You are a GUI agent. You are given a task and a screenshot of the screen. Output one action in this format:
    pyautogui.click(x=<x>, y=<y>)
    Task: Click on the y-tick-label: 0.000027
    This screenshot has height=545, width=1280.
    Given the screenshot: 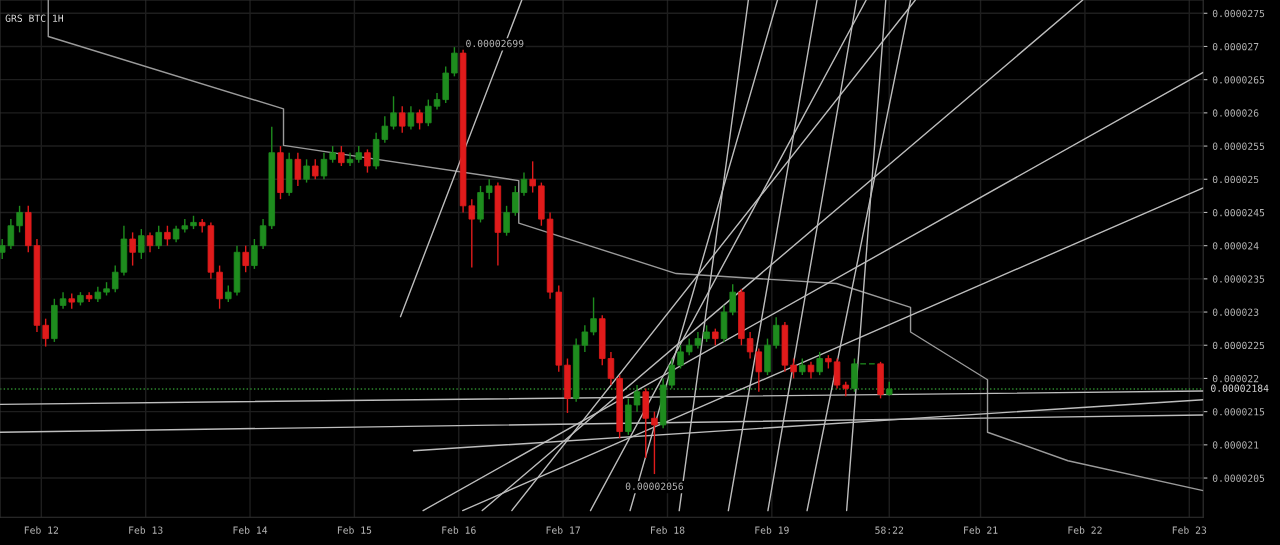 What is the action you would take?
    pyautogui.click(x=1235, y=46)
    